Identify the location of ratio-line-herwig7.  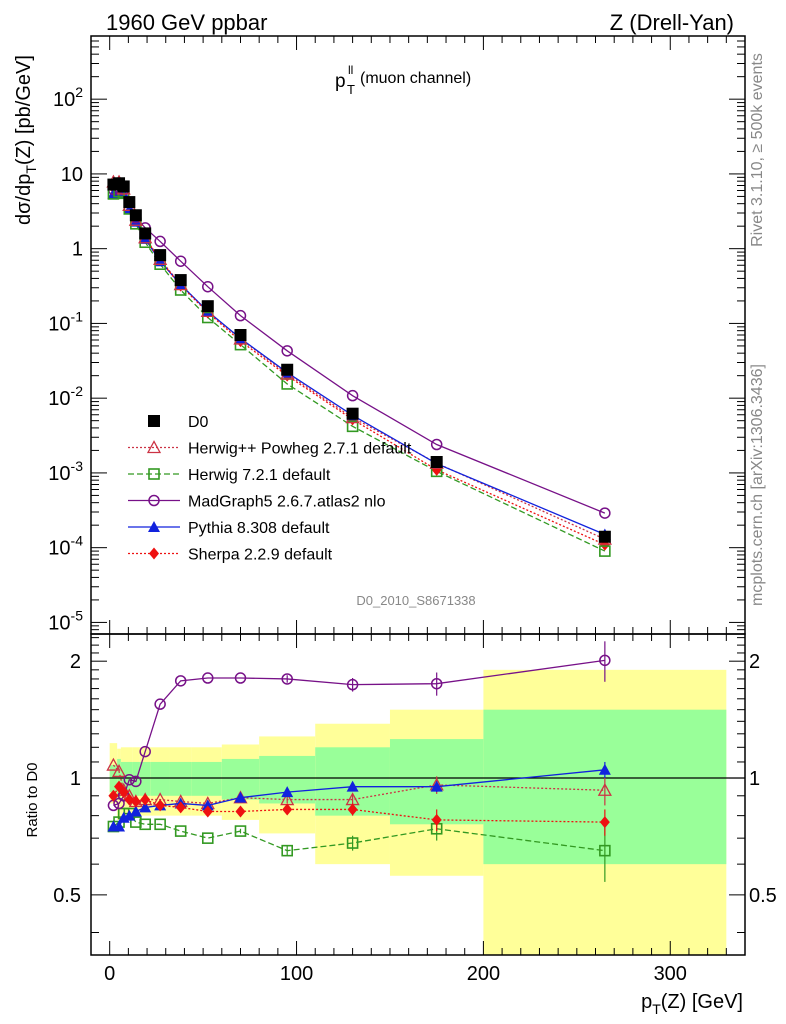
(359, 832).